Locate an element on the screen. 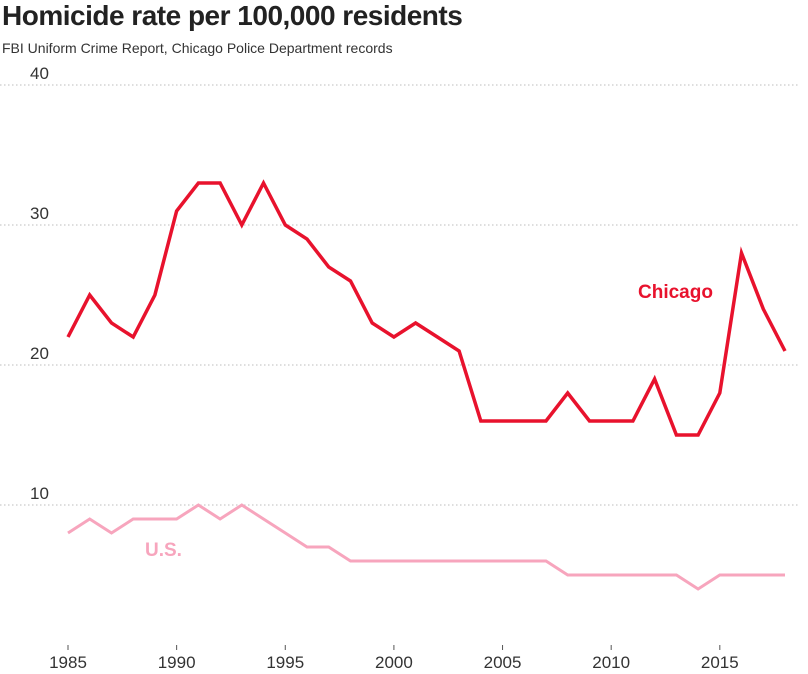 The height and width of the screenshot is (674, 808). chart-title: Homicide rate per 100,000 residents is located at coordinates (232, 15).